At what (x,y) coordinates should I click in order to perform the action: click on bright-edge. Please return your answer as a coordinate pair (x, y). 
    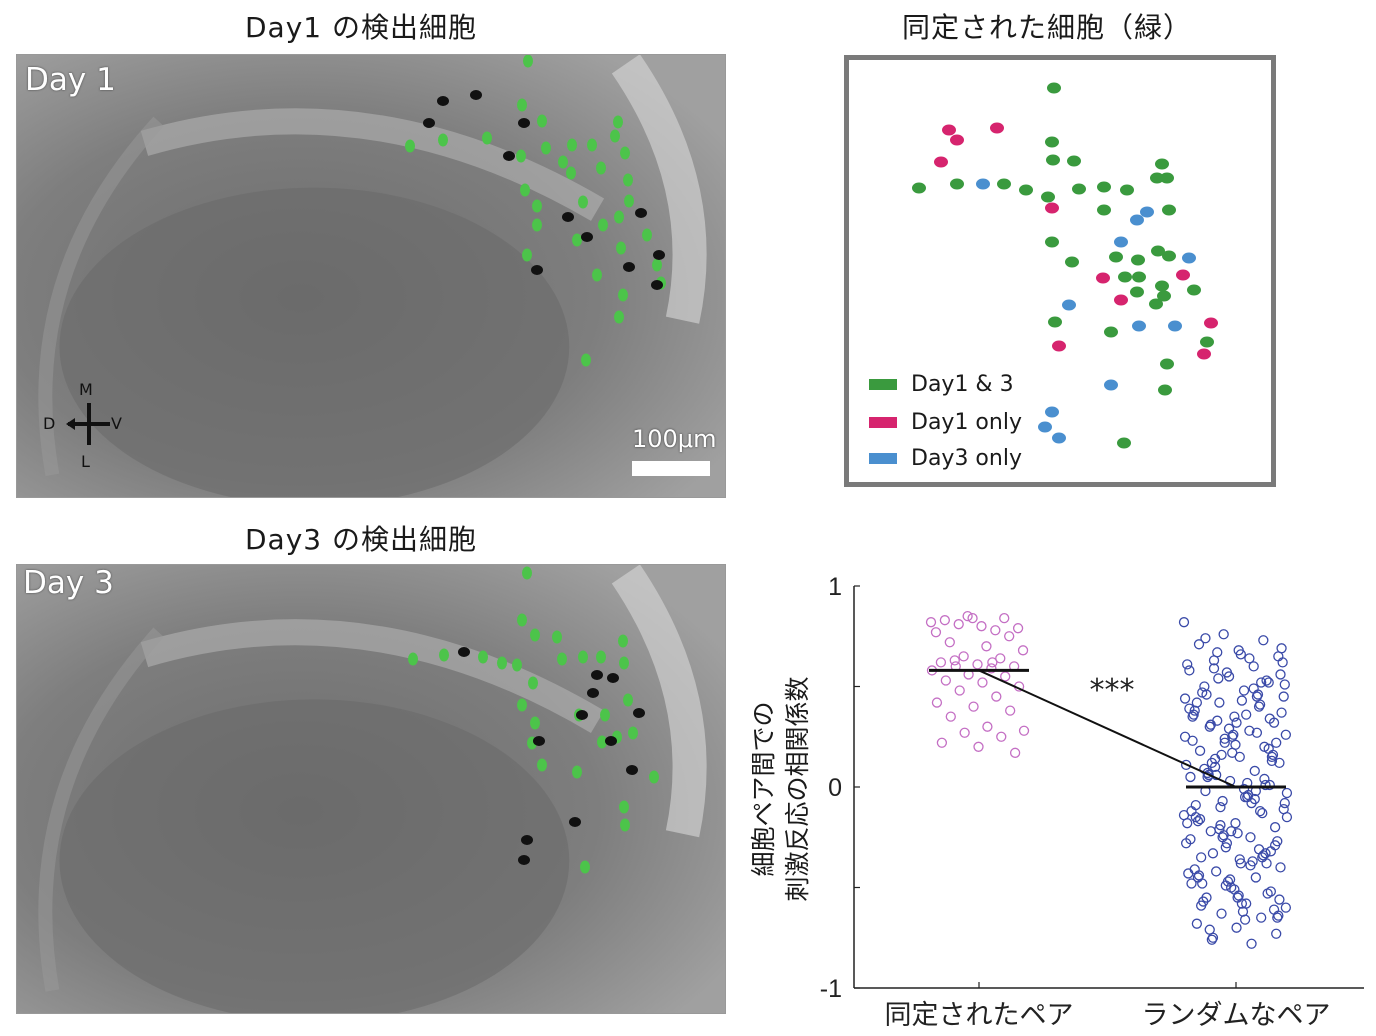
    Looking at the image, I should click on (659, 189).